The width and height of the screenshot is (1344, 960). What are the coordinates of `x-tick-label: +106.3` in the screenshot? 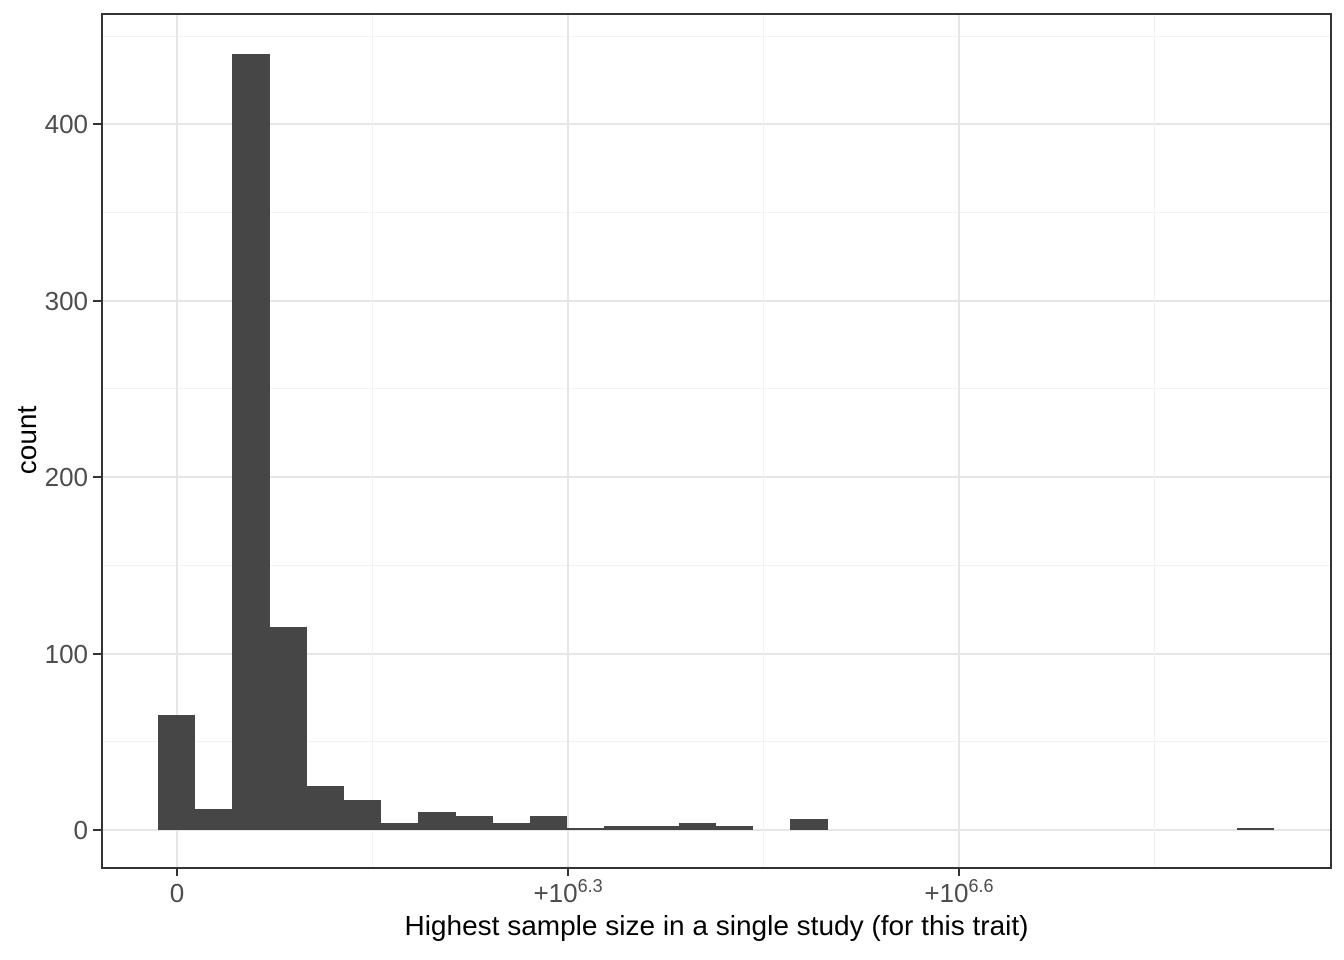 It's located at (568, 893).